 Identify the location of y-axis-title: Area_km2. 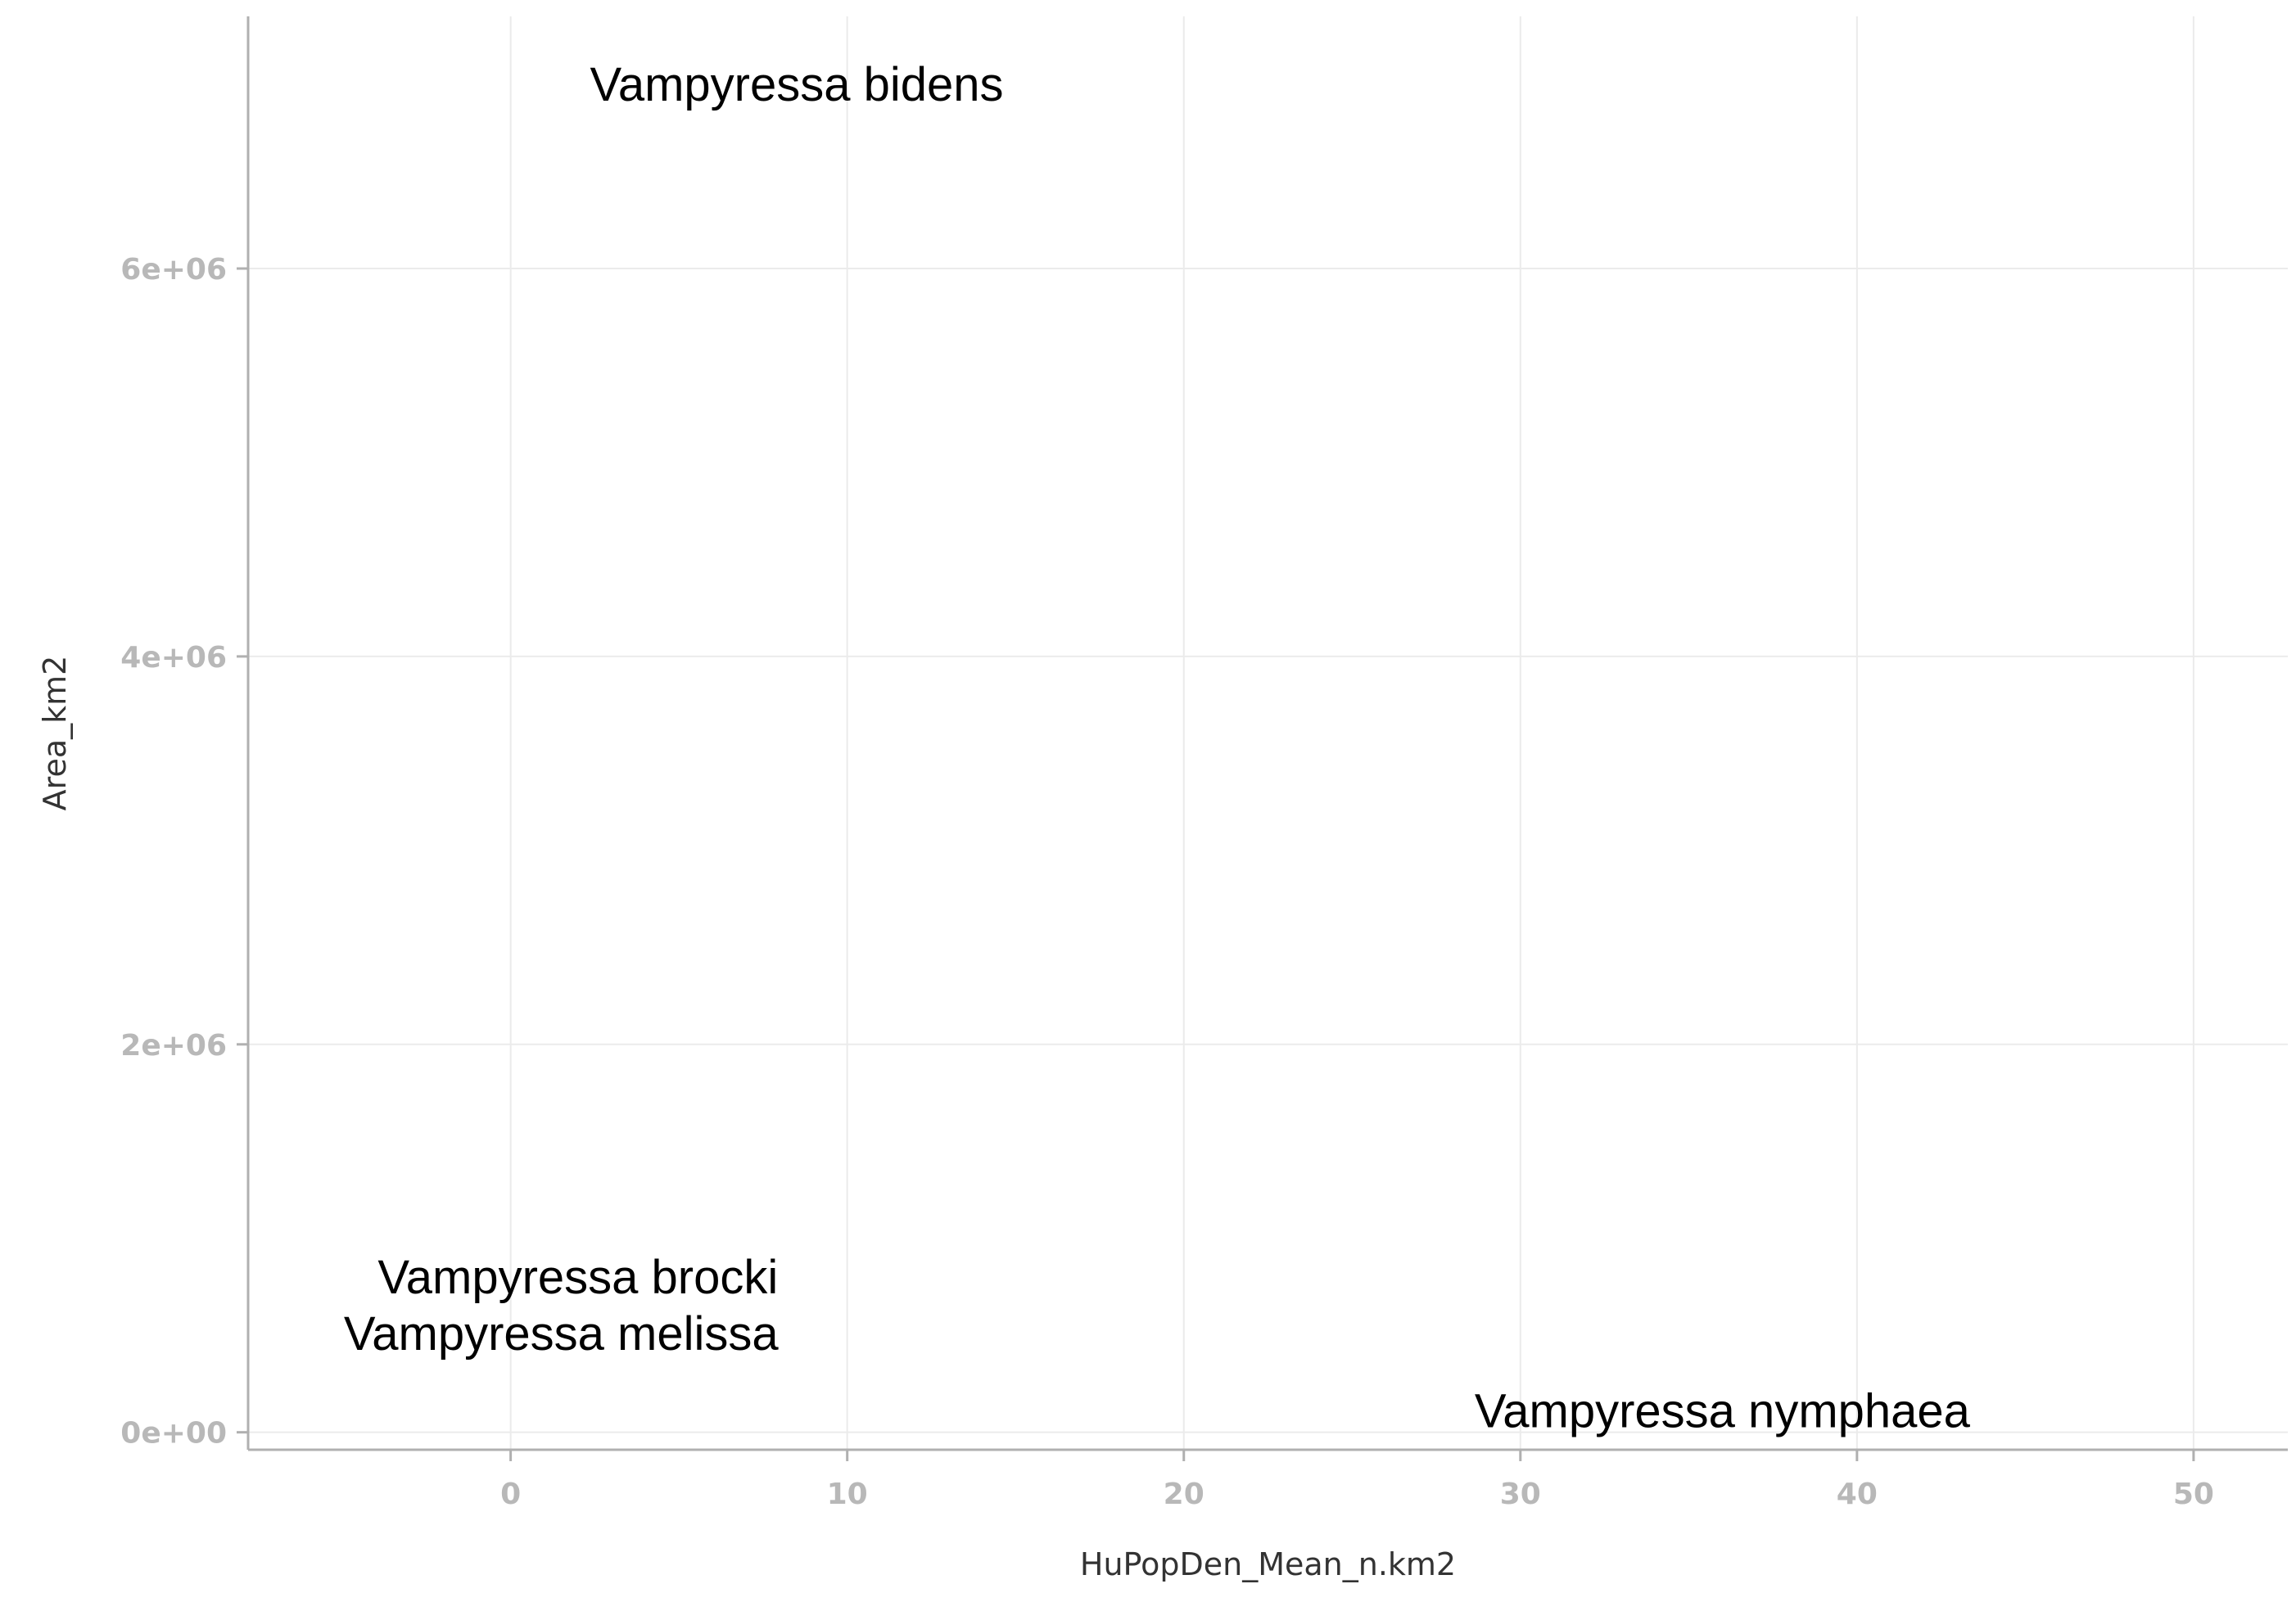
(55, 733).